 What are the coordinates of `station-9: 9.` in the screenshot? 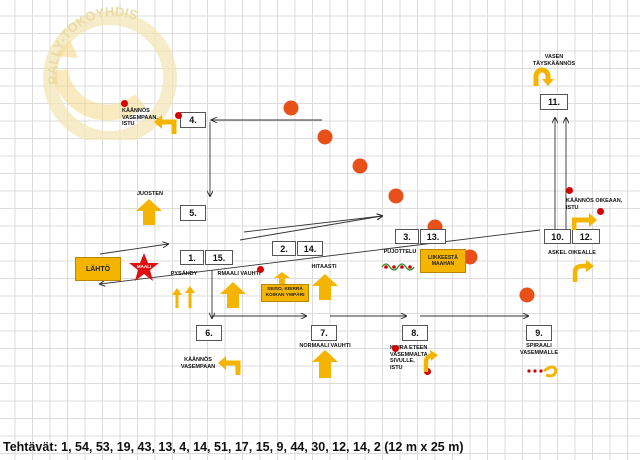 It's located at (539, 333).